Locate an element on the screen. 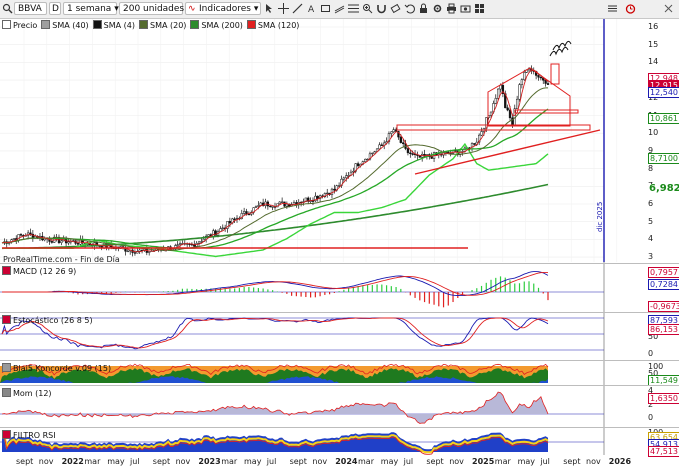 Image resolution: width=679 pixels, height=468 pixels. signal-line is located at coordinates (275, 283).